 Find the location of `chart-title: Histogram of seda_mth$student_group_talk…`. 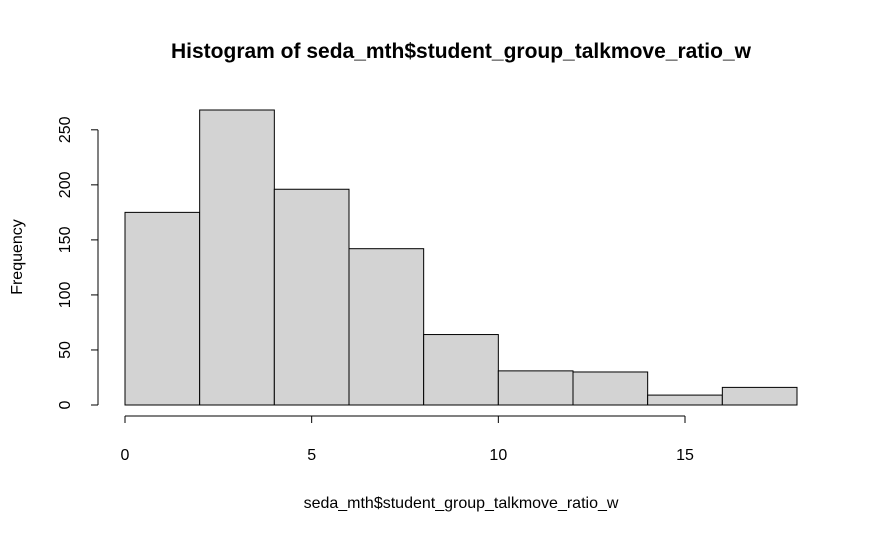

chart-title: Histogram of seda_mth$student_group_talk… is located at coordinates (461, 51).